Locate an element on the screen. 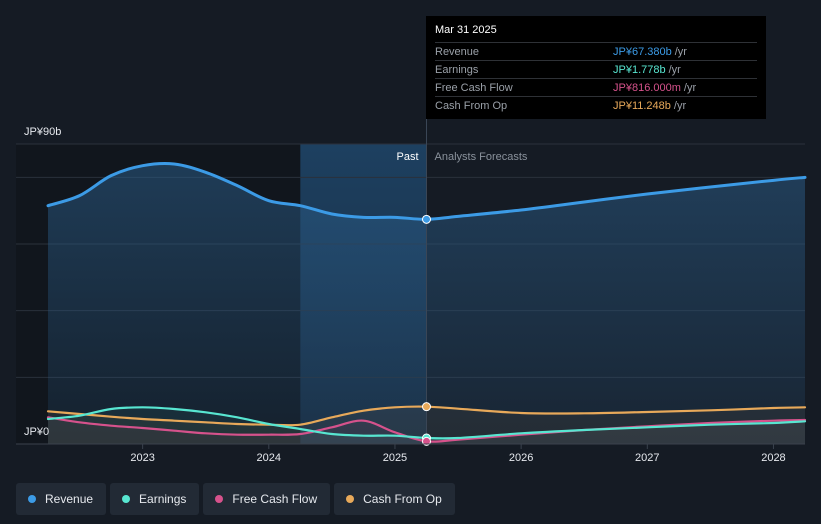  tooltip-row: Free Cash Flow JP¥816.000m/yr is located at coordinates (596, 87).